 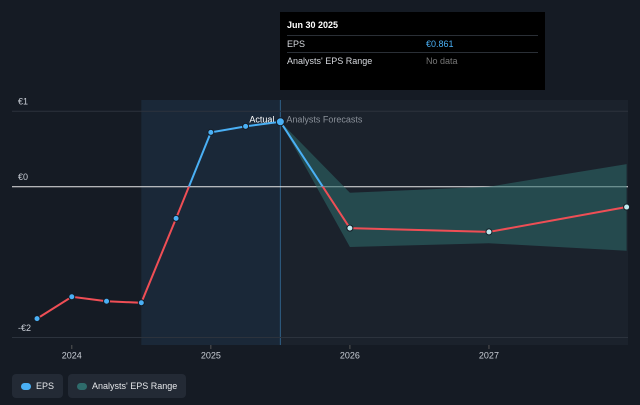 What do you see at coordinates (296, 44) in the screenshot?
I see `tooltip-label: EPS` at bounding box center [296, 44].